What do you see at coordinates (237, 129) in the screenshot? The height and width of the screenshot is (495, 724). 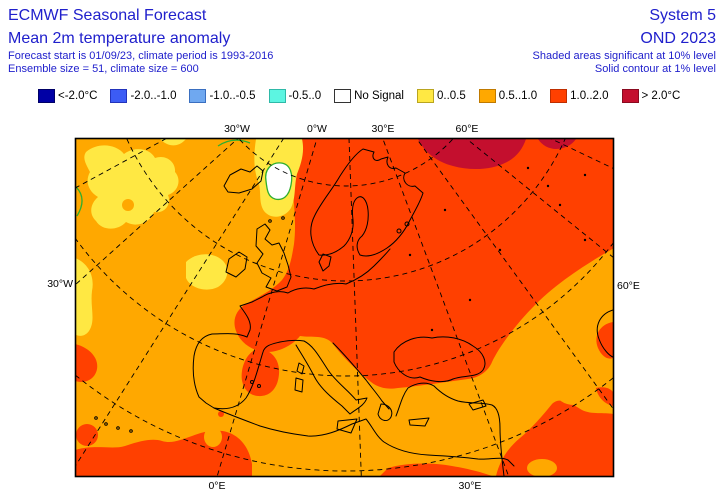 I see `tick-top-30w: 30°W` at bounding box center [237, 129].